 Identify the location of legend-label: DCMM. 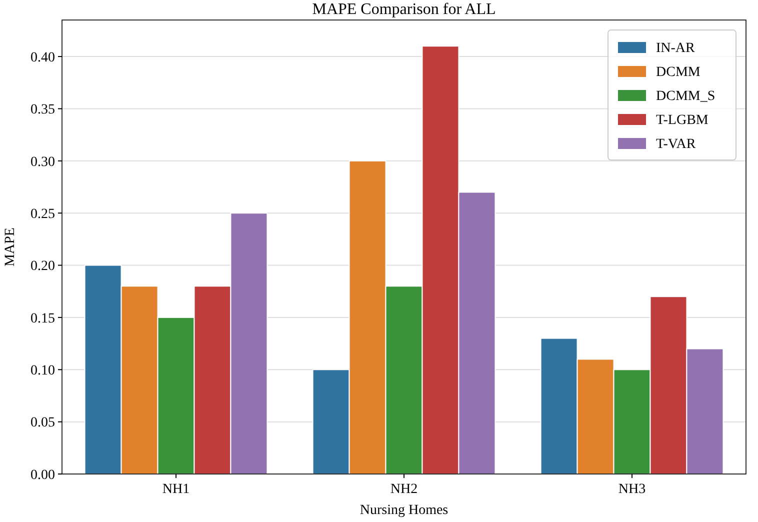
(678, 72).